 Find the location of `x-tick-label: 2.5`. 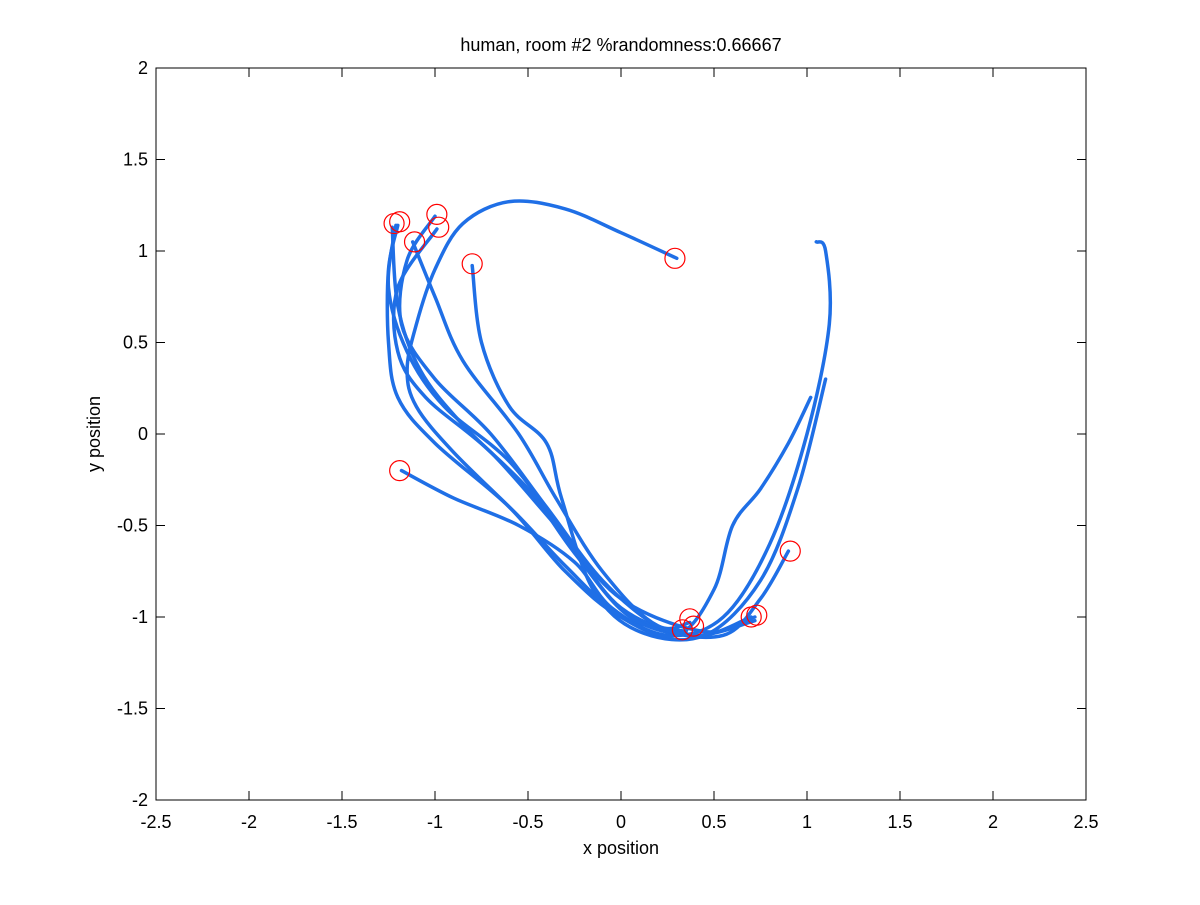

x-tick-label: 2.5 is located at coordinates (1085, 822).